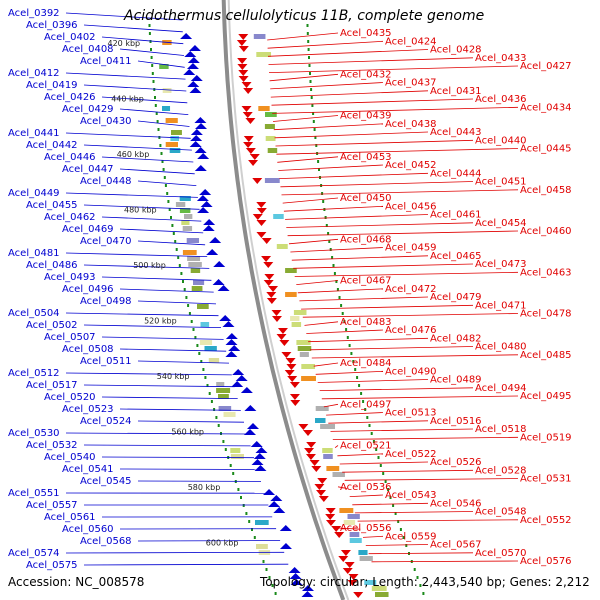 The height and width of the screenshot is (600, 600). What do you see at coordinates (501, 388) in the screenshot?
I see `forward-gene-label: Acel_0494` at bounding box center [501, 388].